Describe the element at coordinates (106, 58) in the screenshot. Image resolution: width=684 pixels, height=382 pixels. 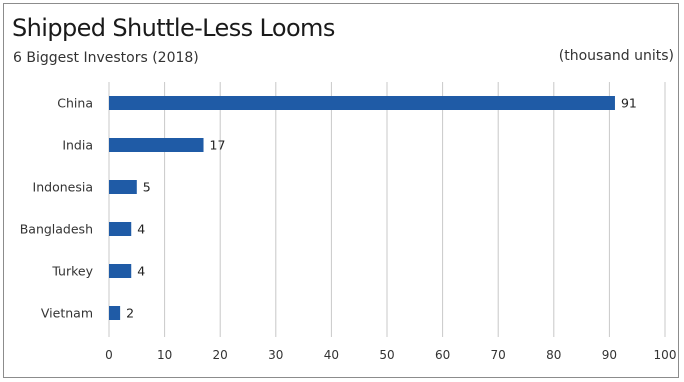
I see `chart-subtitle: 6 Biggest Investors (2018)` at that location.